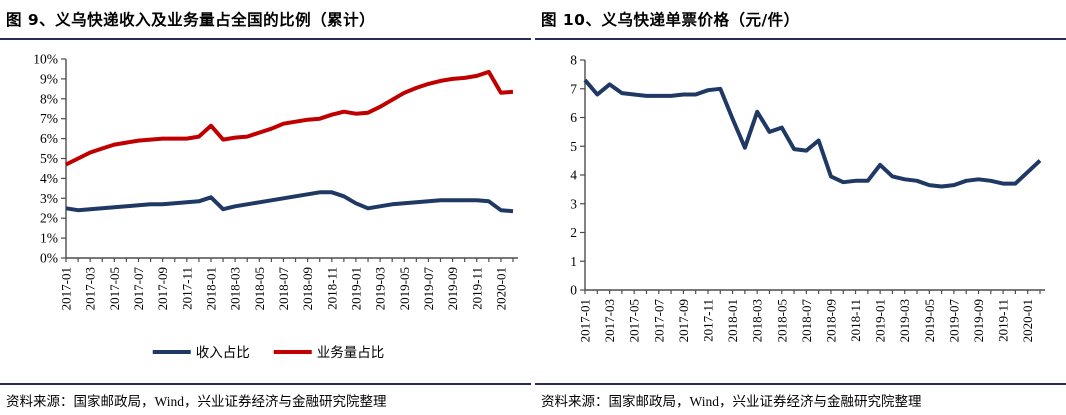 This screenshot has width=1066, height=415. I want to click on svg-text: 0%, so click(49, 258).